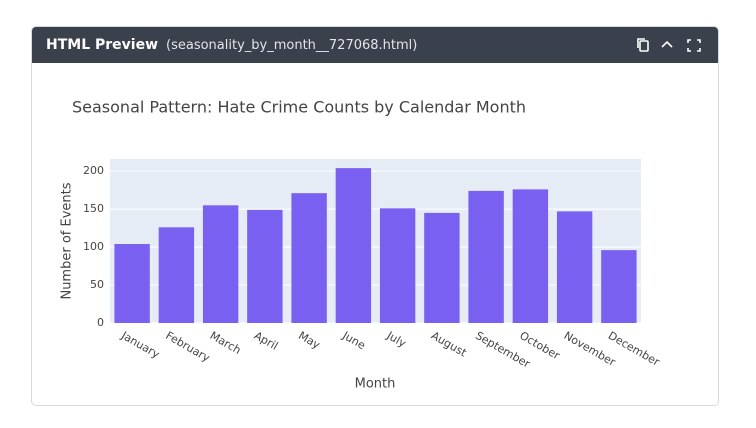 This screenshot has width=756, height=428. What do you see at coordinates (93, 208) in the screenshot?
I see `y-tick-label: 150` at bounding box center [93, 208].